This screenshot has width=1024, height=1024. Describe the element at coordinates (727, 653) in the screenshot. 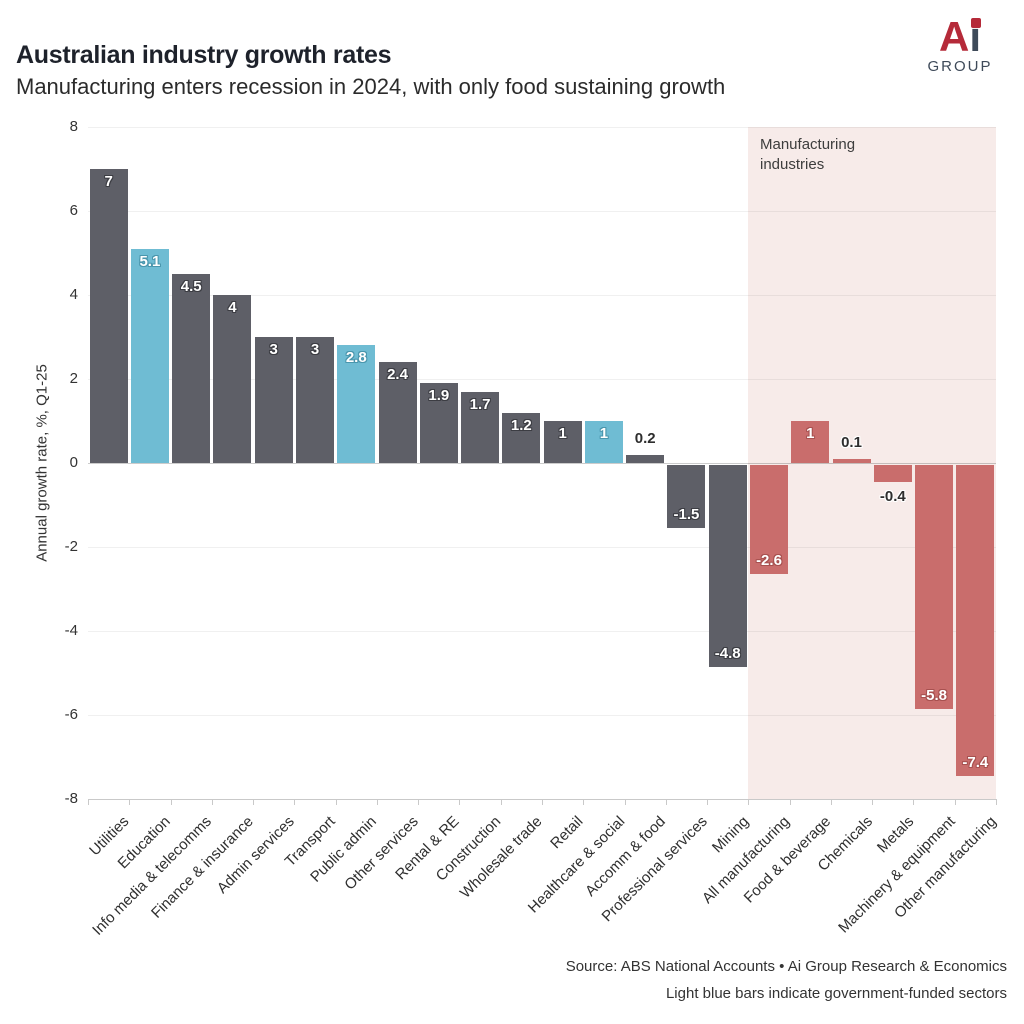

I see `bar-value-label: -4.8` at that location.